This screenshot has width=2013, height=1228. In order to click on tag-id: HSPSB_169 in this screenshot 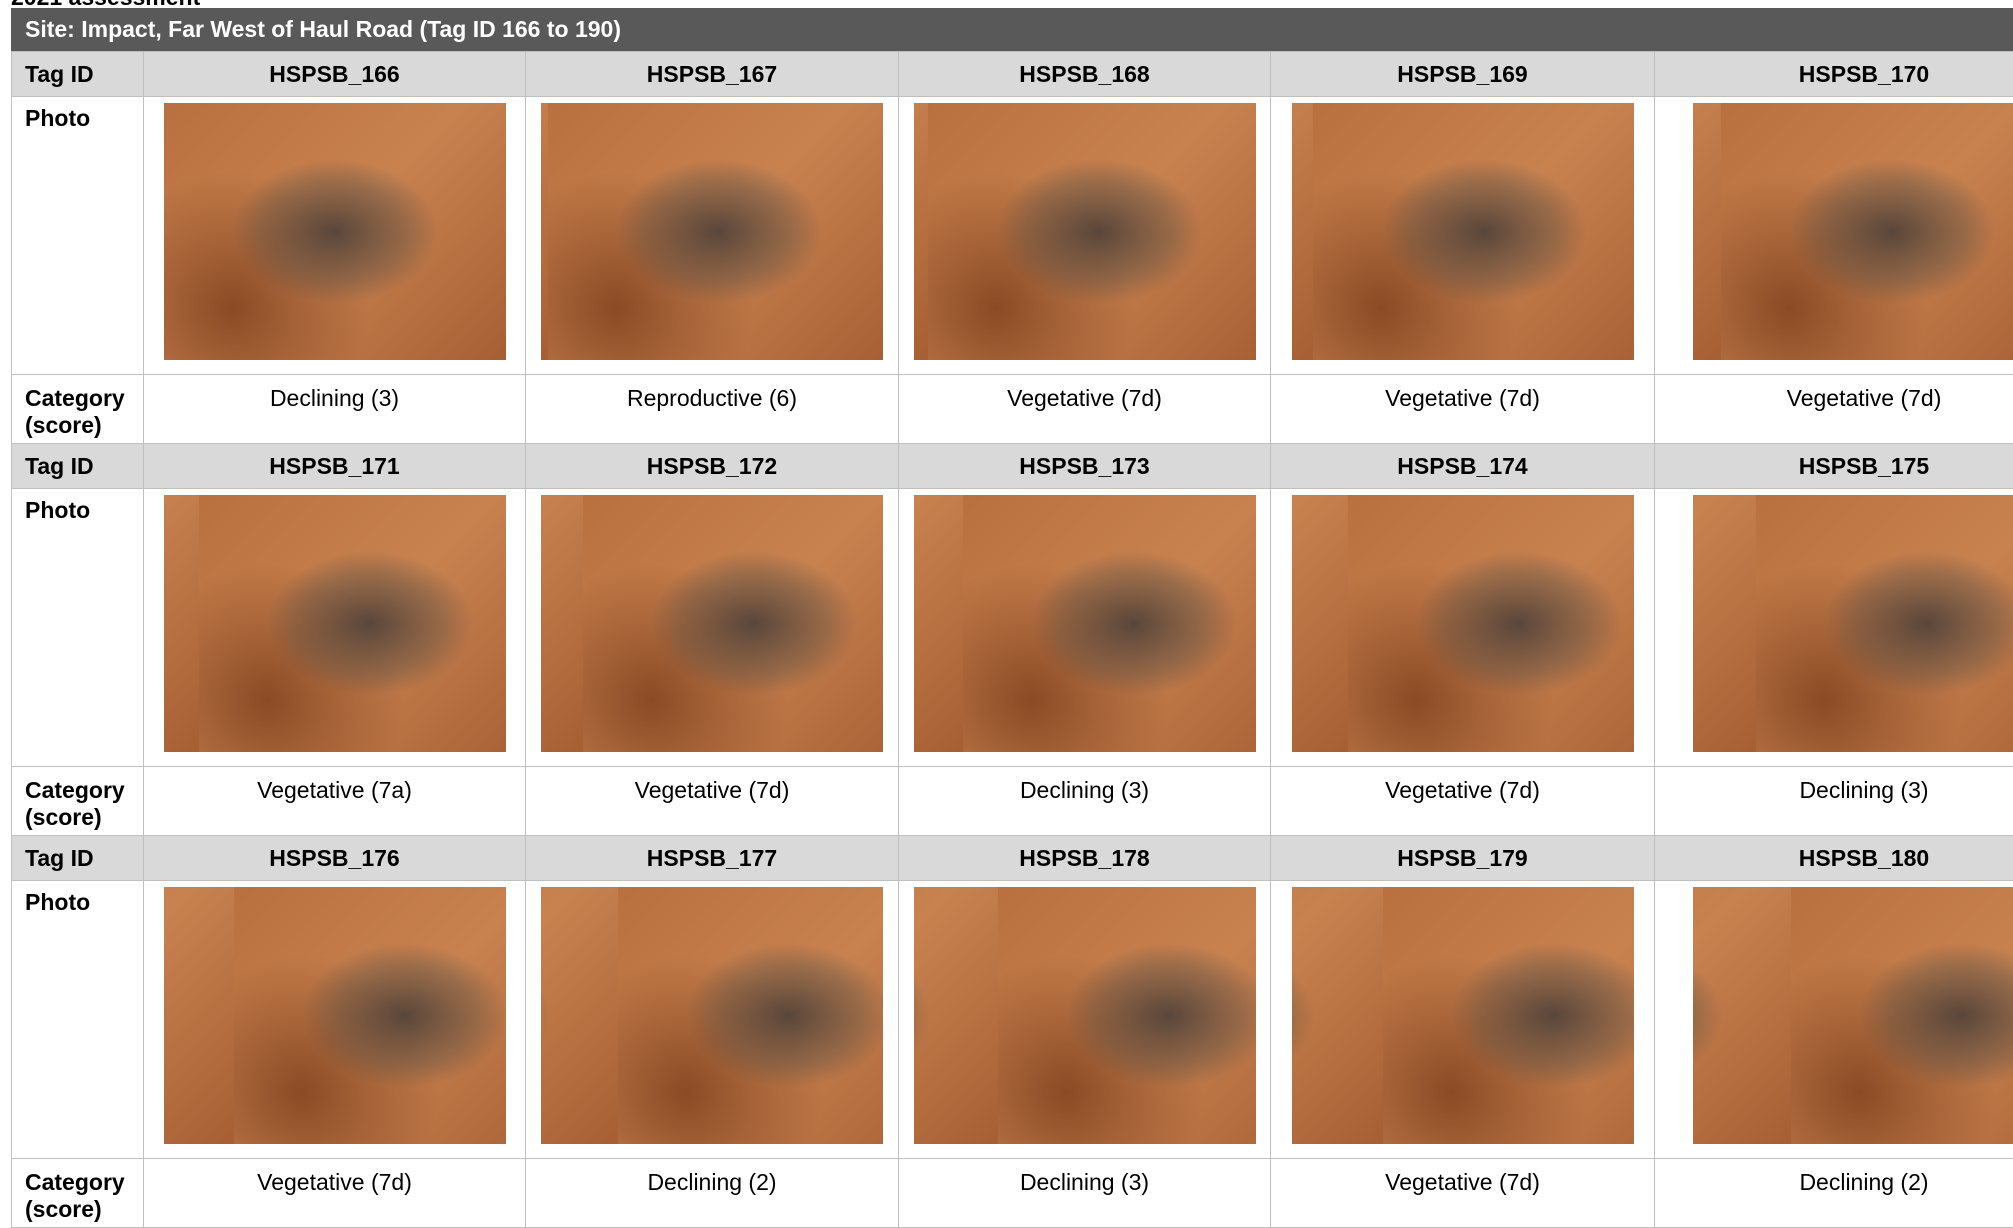, I will do `click(1463, 74)`.